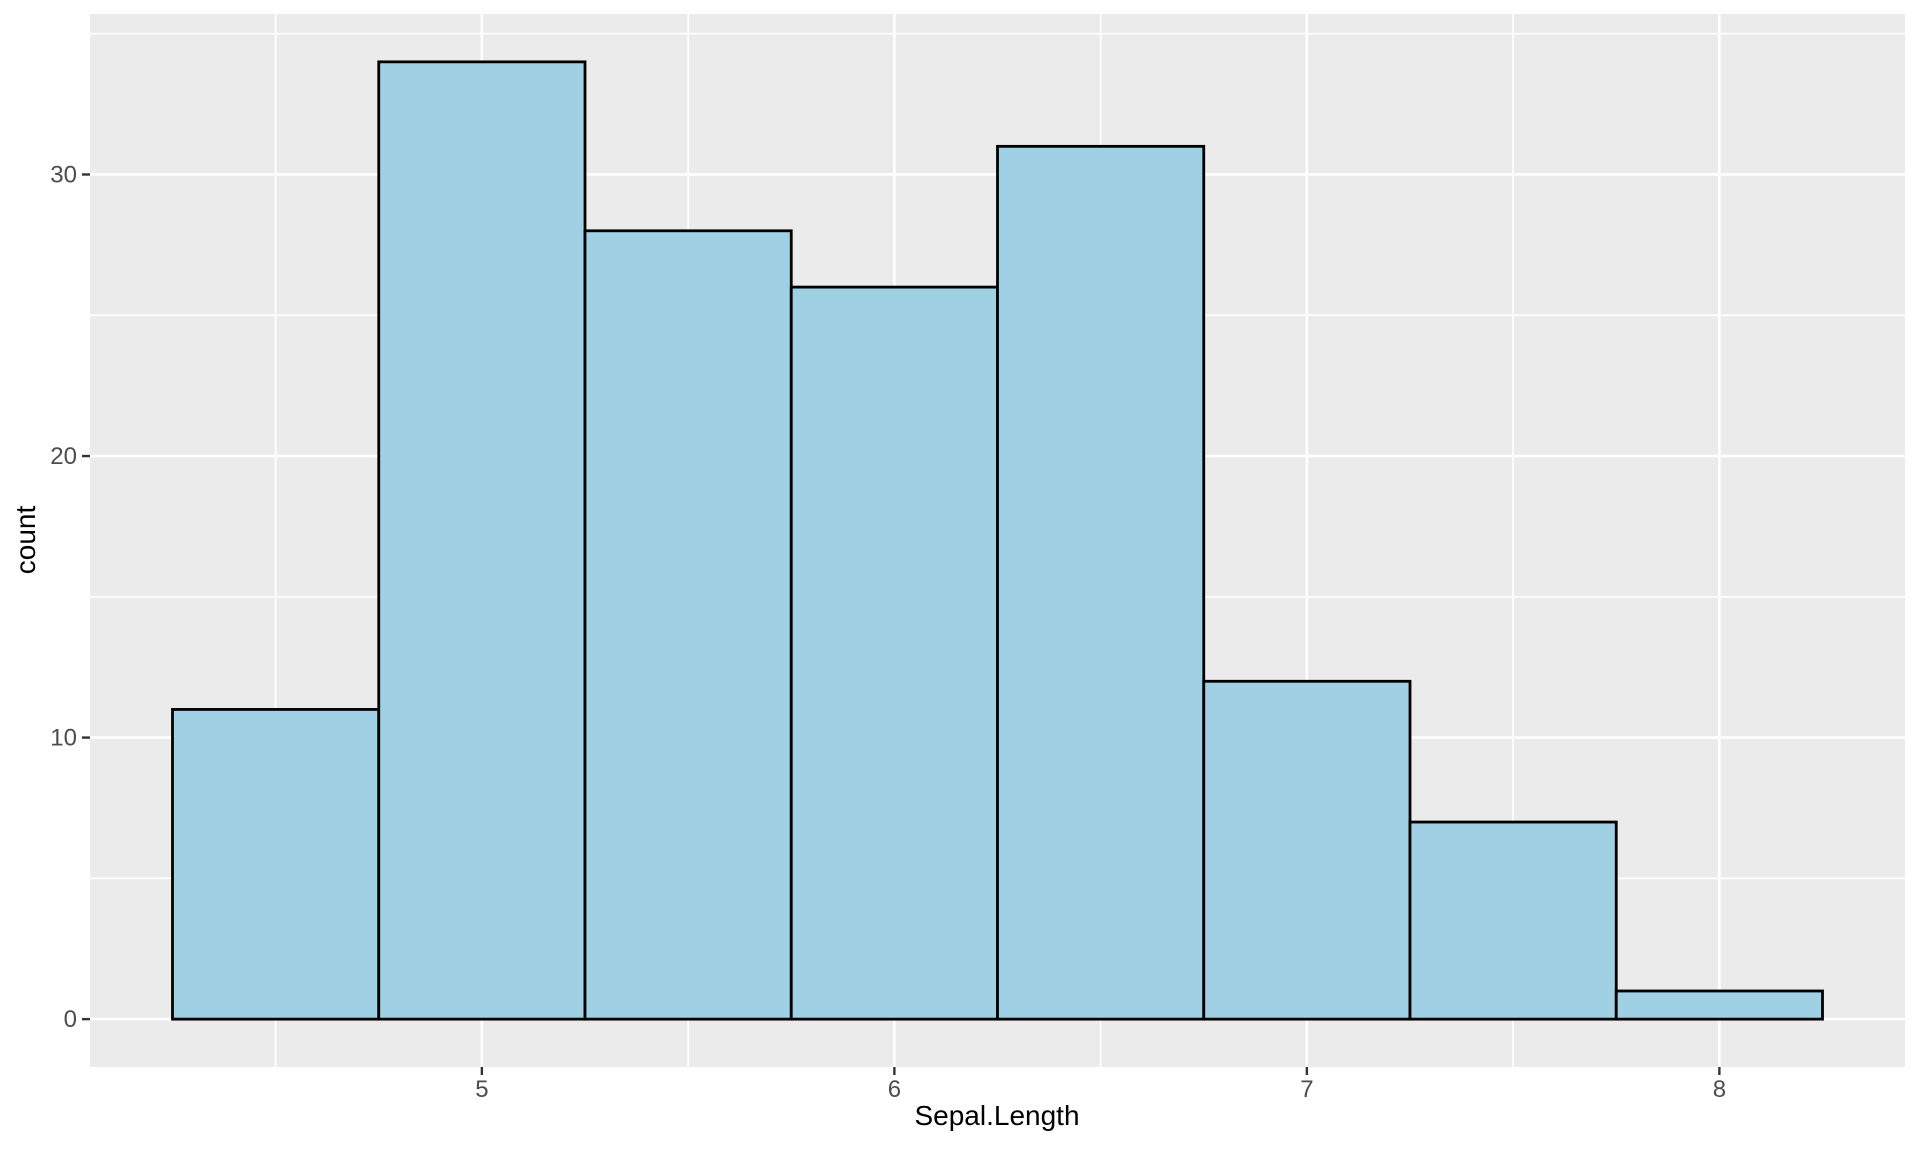 The width and height of the screenshot is (1920, 1152). What do you see at coordinates (25, 540) in the screenshot?
I see `y-axis-title: count` at bounding box center [25, 540].